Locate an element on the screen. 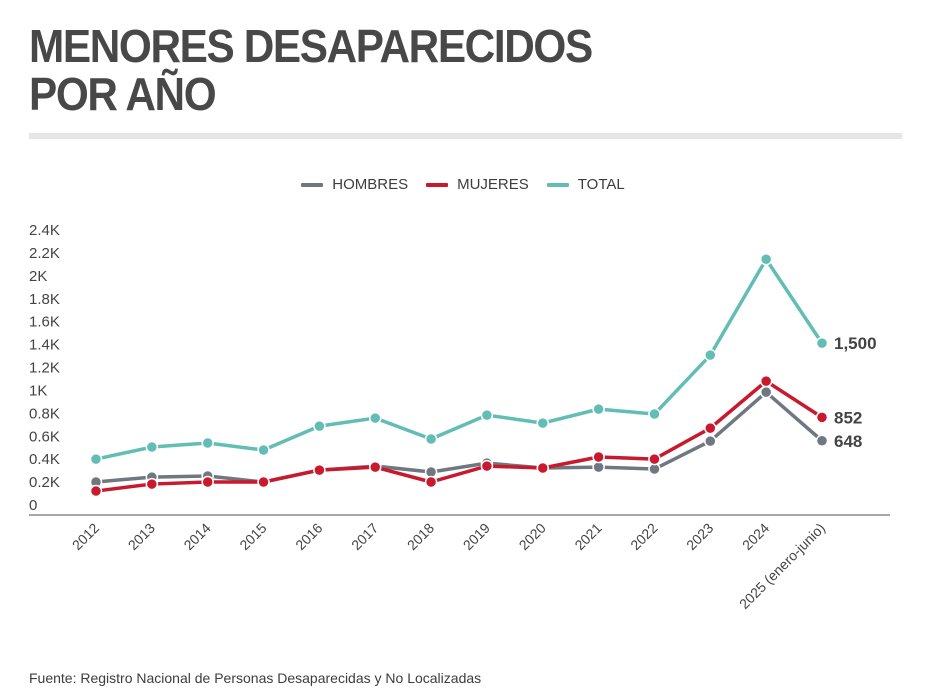 The width and height of the screenshot is (926, 694). y-tick-label: 0.4K is located at coordinates (44, 459).